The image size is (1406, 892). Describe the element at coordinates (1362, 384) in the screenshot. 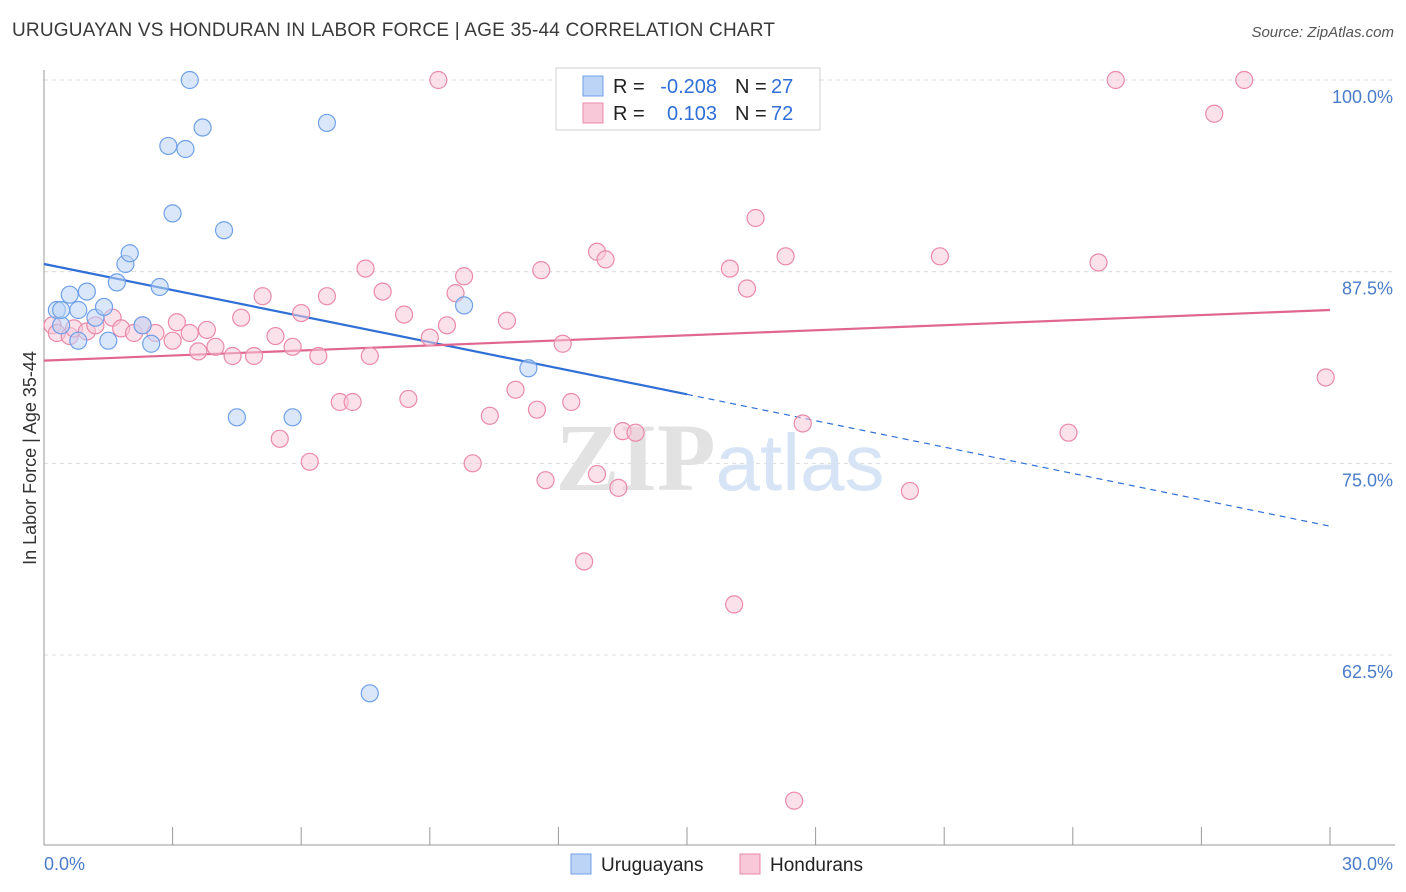

I see `y-tick-labels: 100.0% 87.5% 75.0% 62.5%` at that location.